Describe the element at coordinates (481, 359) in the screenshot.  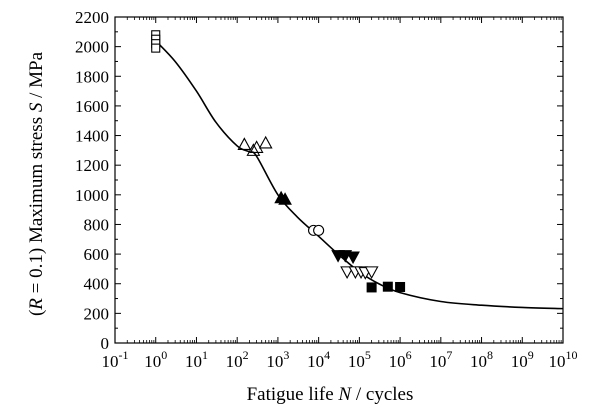
I see `x-tick-label: 10⁸` at that location.